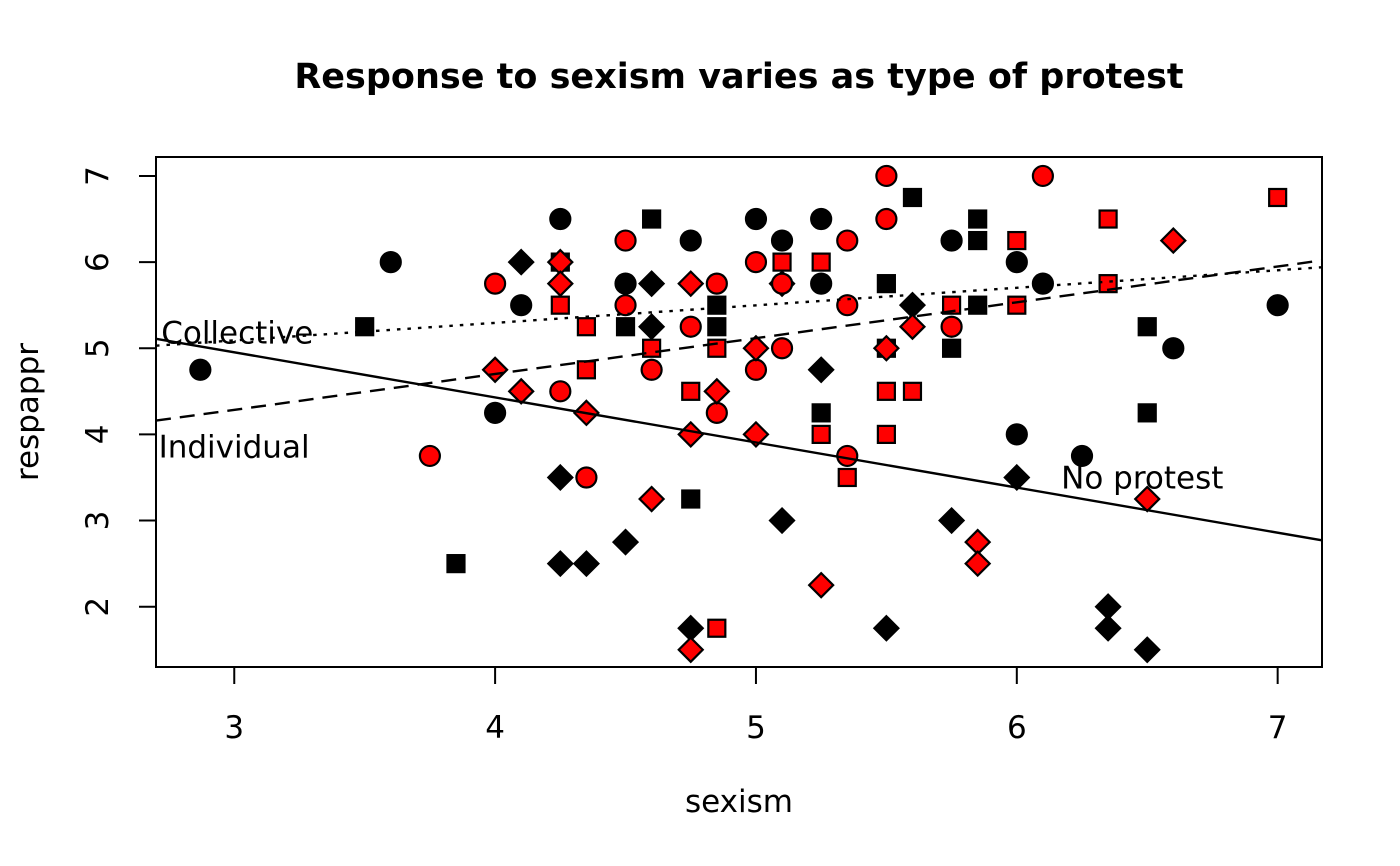 The image size is (1400, 866). Describe the element at coordinates (237, 334) in the screenshot. I see `line-label-collective: Collective` at that location.